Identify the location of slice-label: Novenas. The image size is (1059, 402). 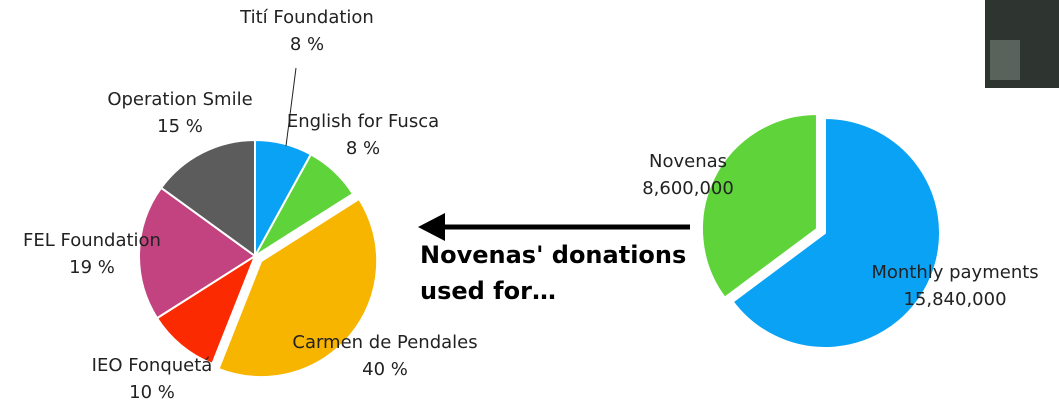
(688, 161).